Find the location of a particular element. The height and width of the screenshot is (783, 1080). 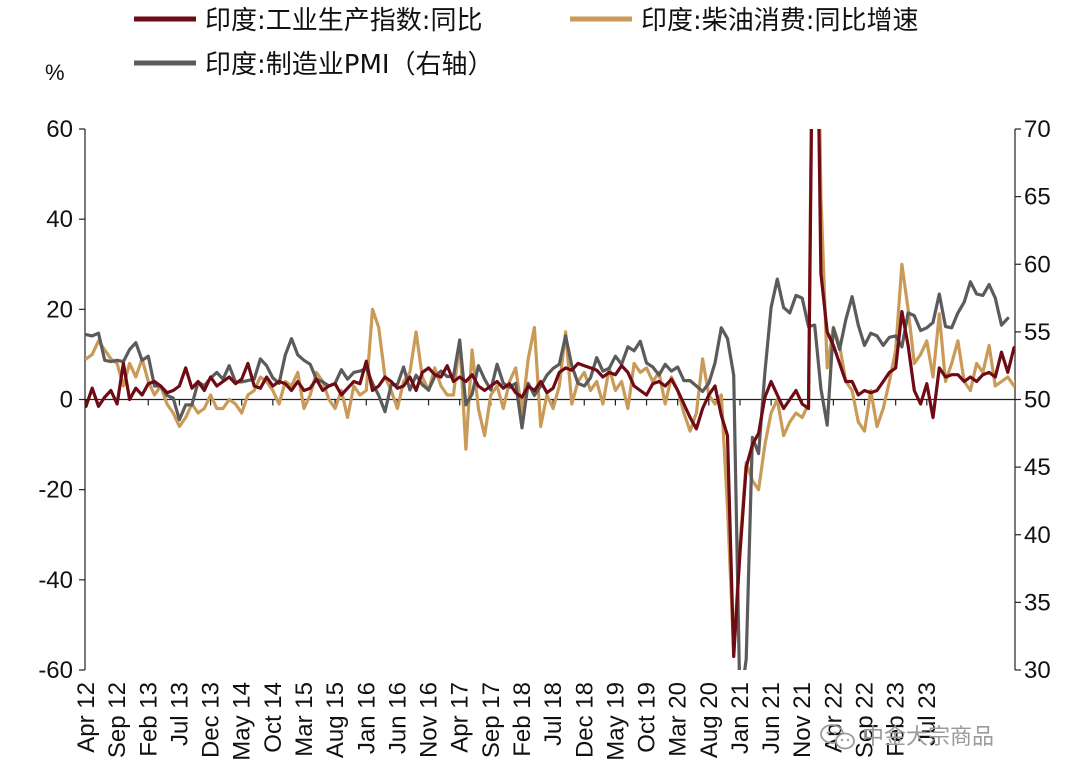

x-tick-label: Feb 23 is located at coordinates (896, 719).